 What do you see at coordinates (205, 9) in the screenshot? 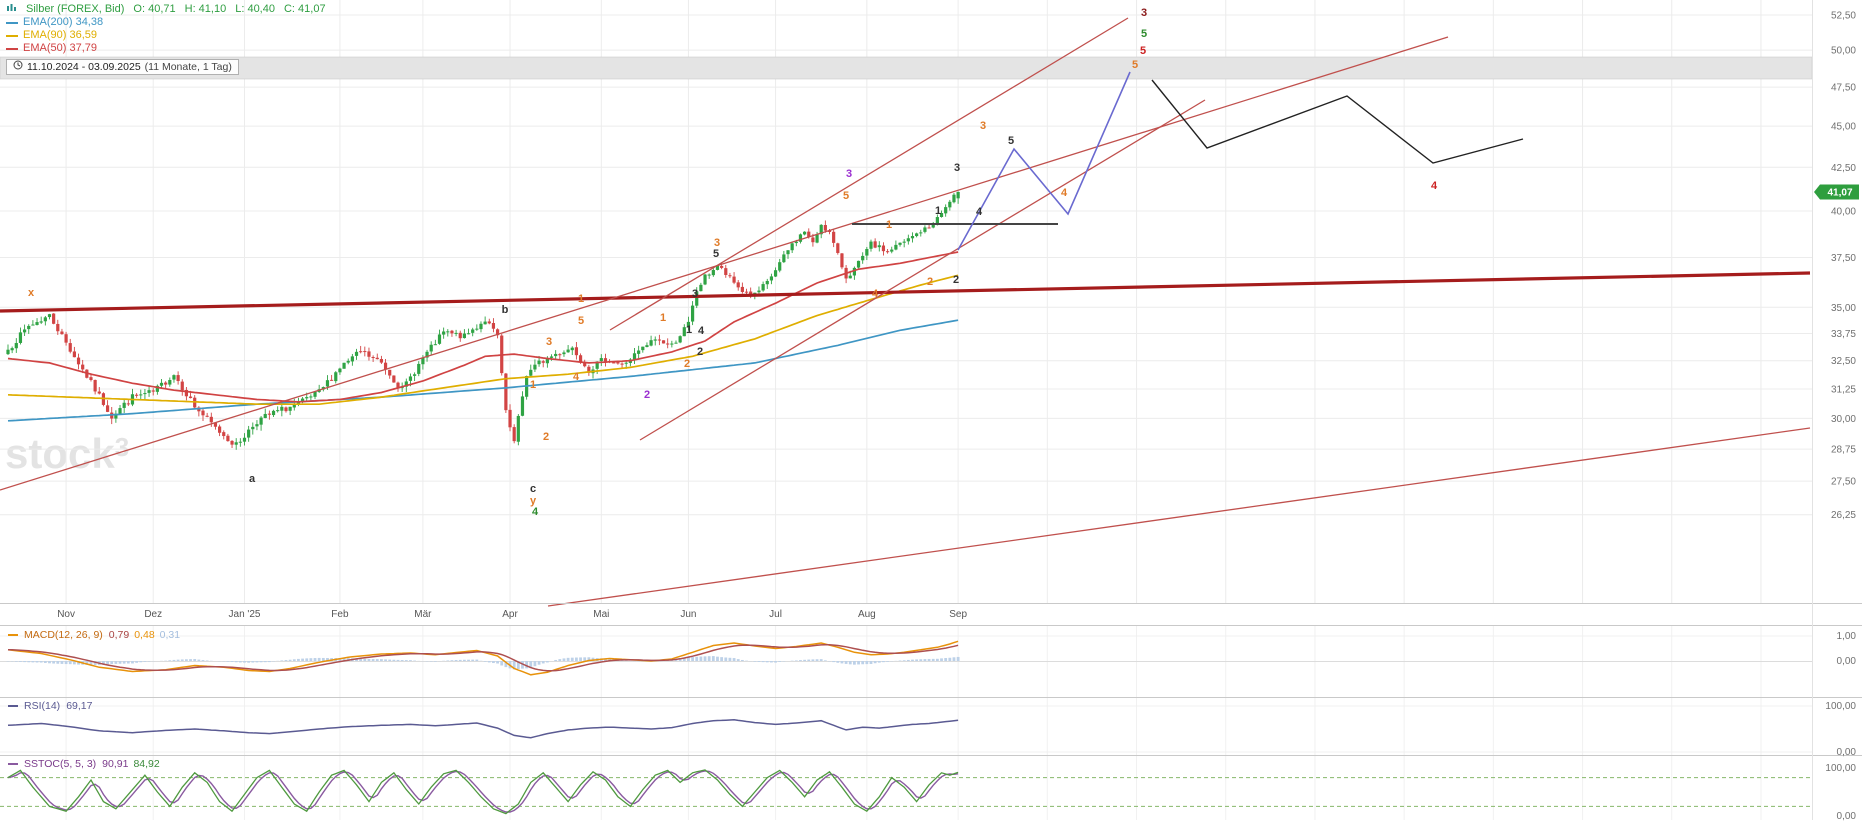
I see `ohlc-high: H: 41,10` at bounding box center [205, 9].